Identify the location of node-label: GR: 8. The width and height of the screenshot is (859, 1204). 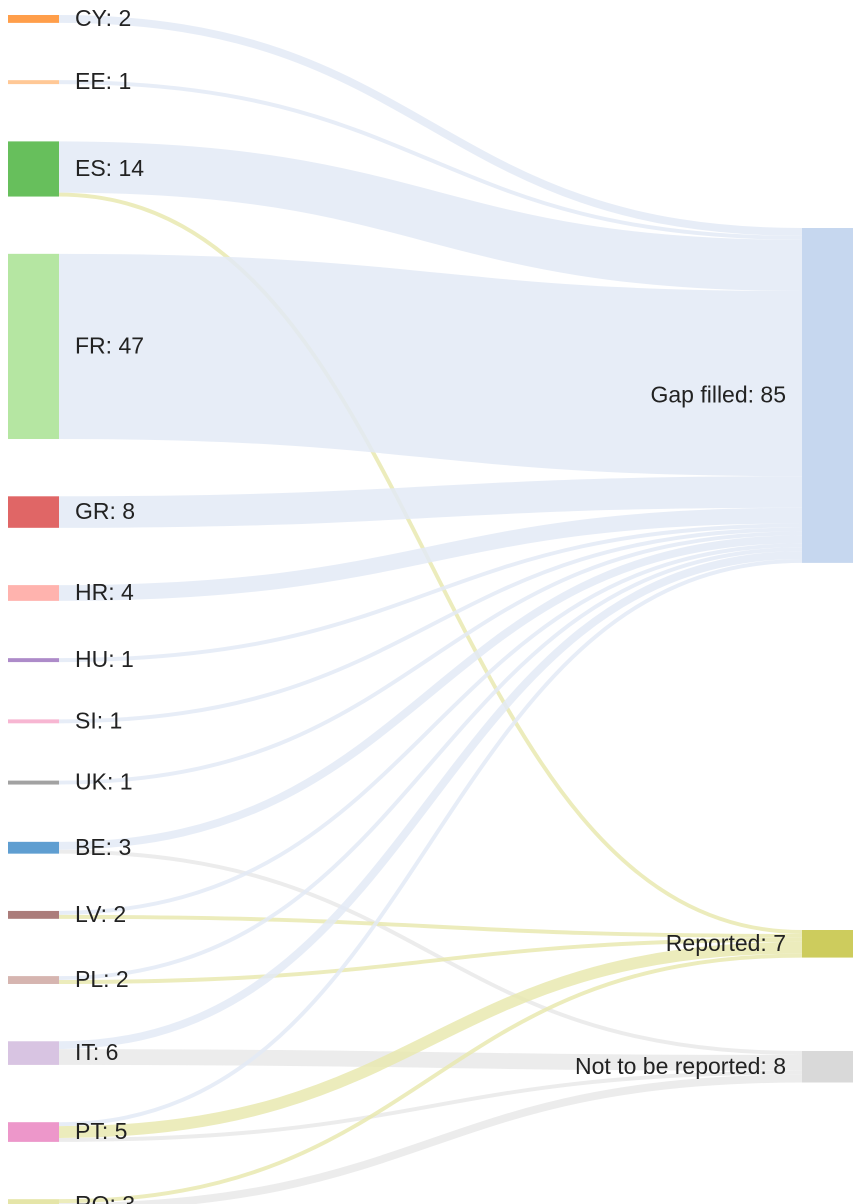
(105, 511).